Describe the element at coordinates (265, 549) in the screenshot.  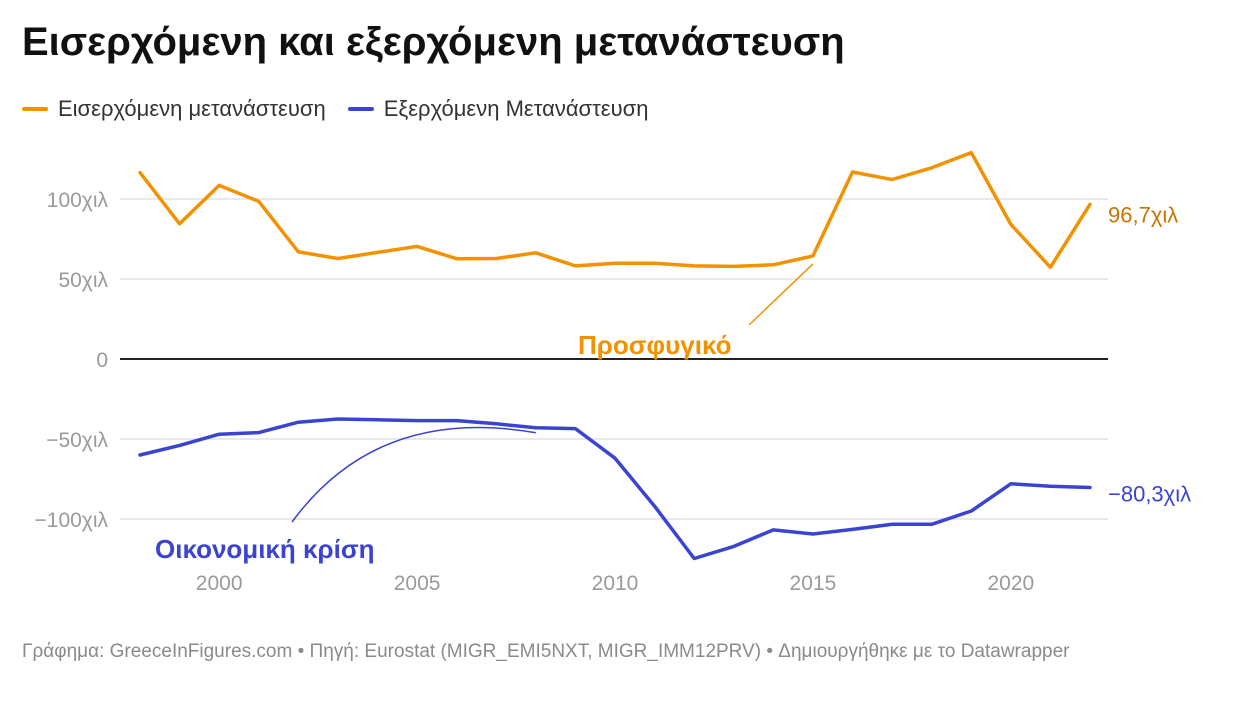
I see `crisis-annotation-label: Οικονομική κρίση` at that location.